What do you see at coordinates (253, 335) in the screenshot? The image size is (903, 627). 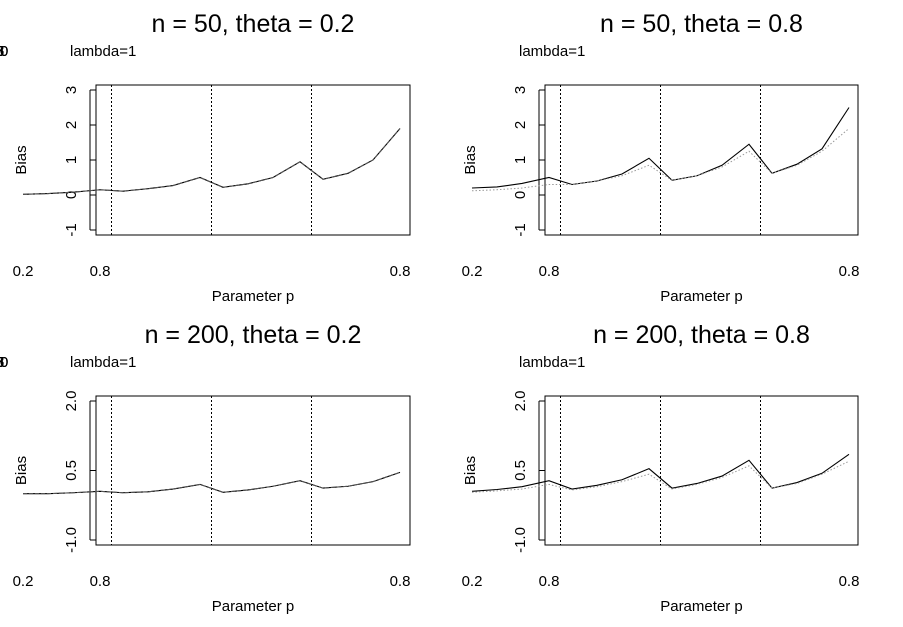 I see `chart-title: n = 200, theta = 0.2` at bounding box center [253, 335].